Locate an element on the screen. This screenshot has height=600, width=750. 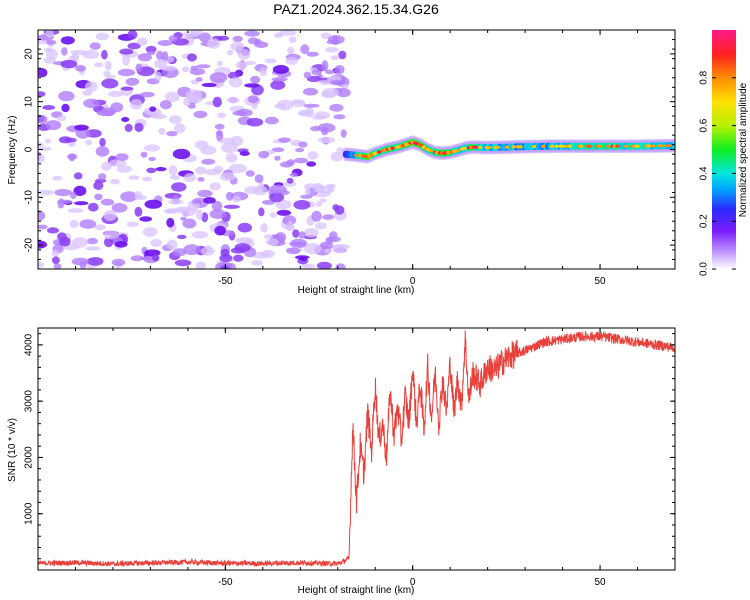
y-tick-label: 0 is located at coordinates (29, 149).